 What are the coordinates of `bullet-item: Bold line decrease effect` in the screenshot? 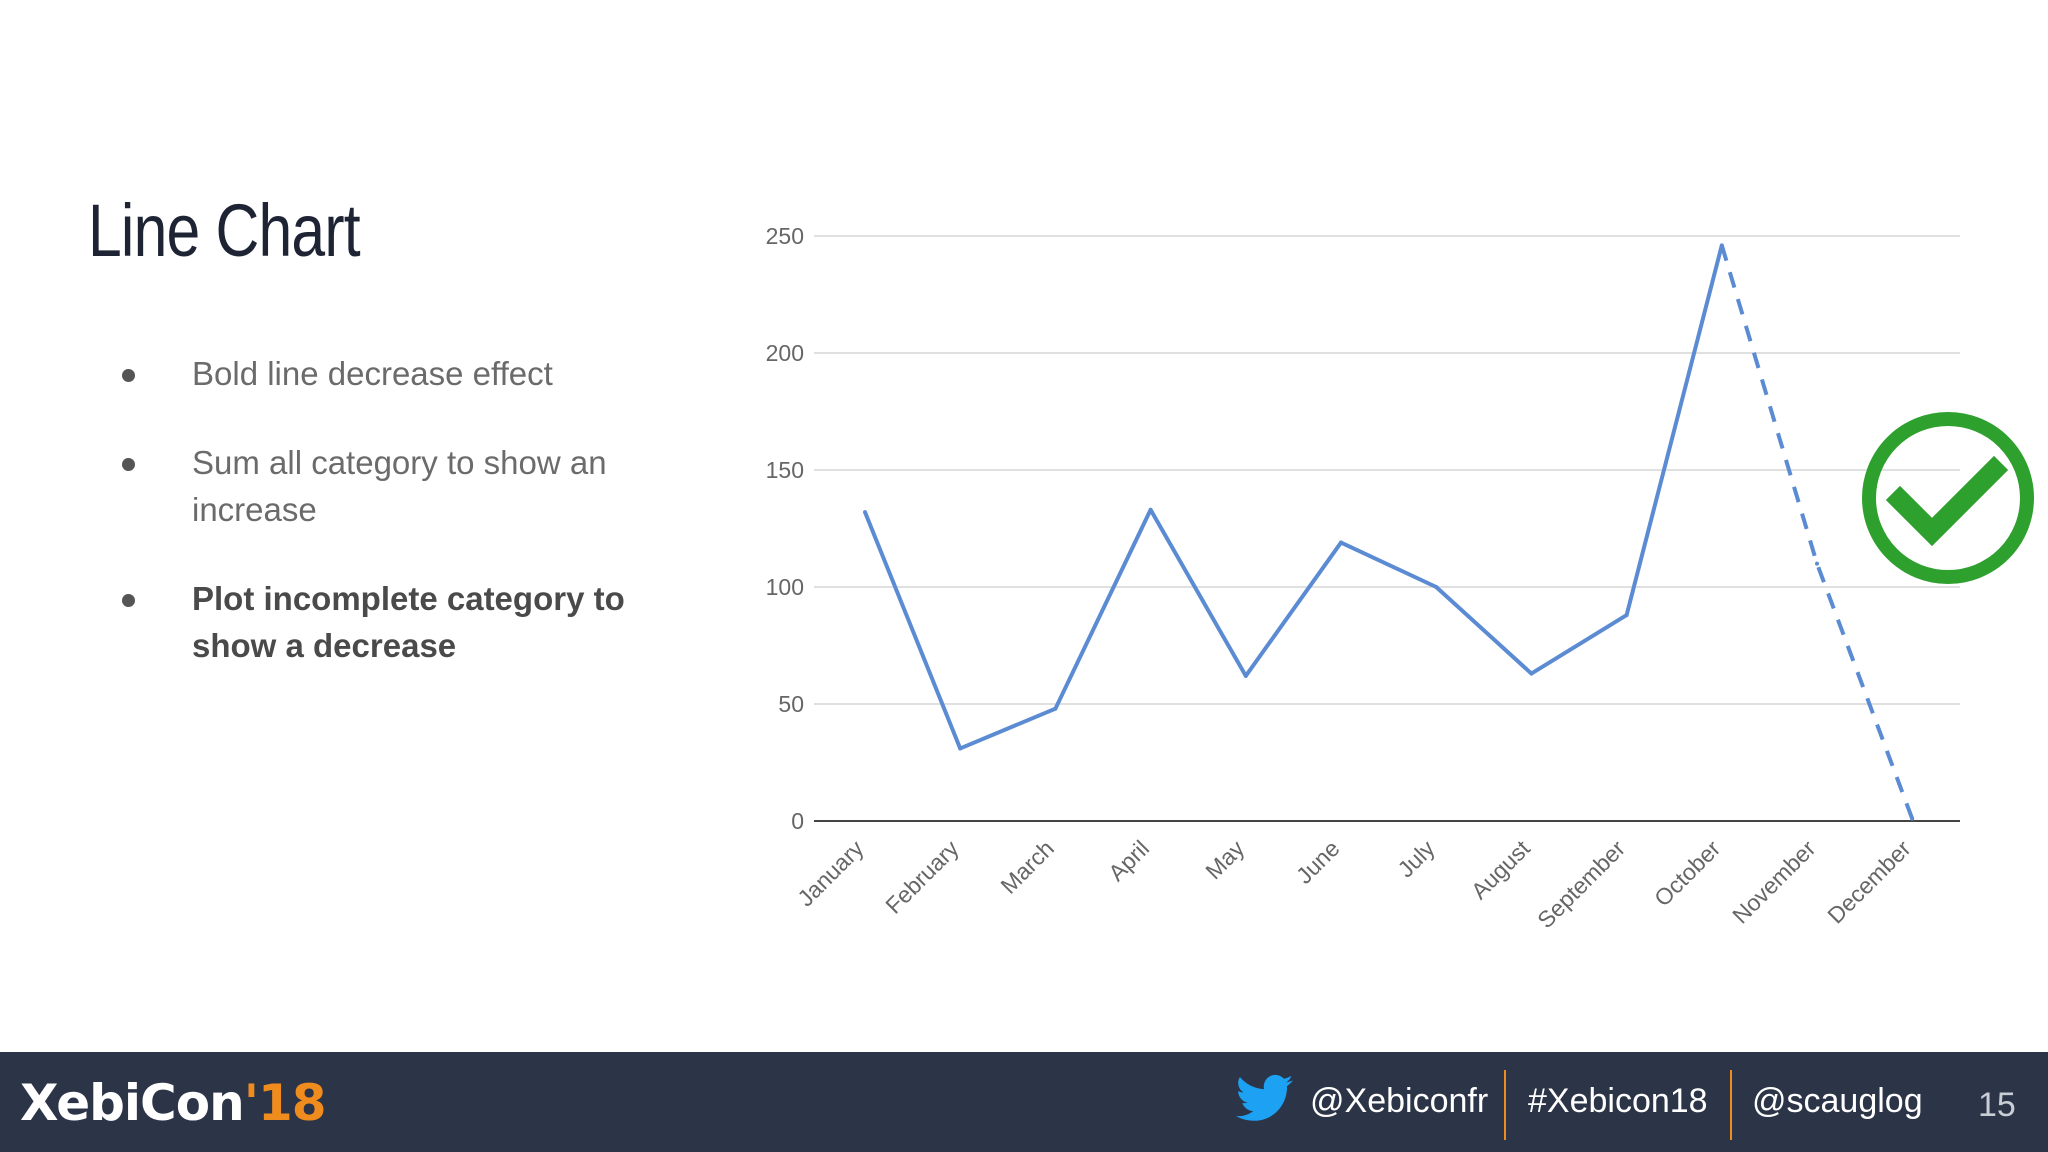 It's located at (398, 373).